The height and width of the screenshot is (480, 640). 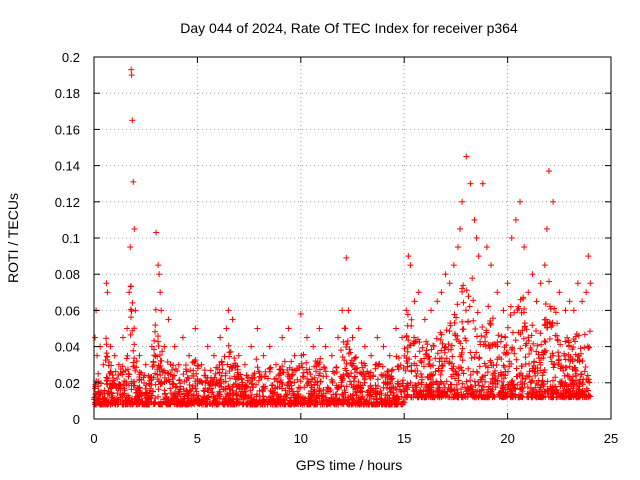 What do you see at coordinates (93, 438) in the screenshot?
I see `x-tick-label: 0` at bounding box center [93, 438].